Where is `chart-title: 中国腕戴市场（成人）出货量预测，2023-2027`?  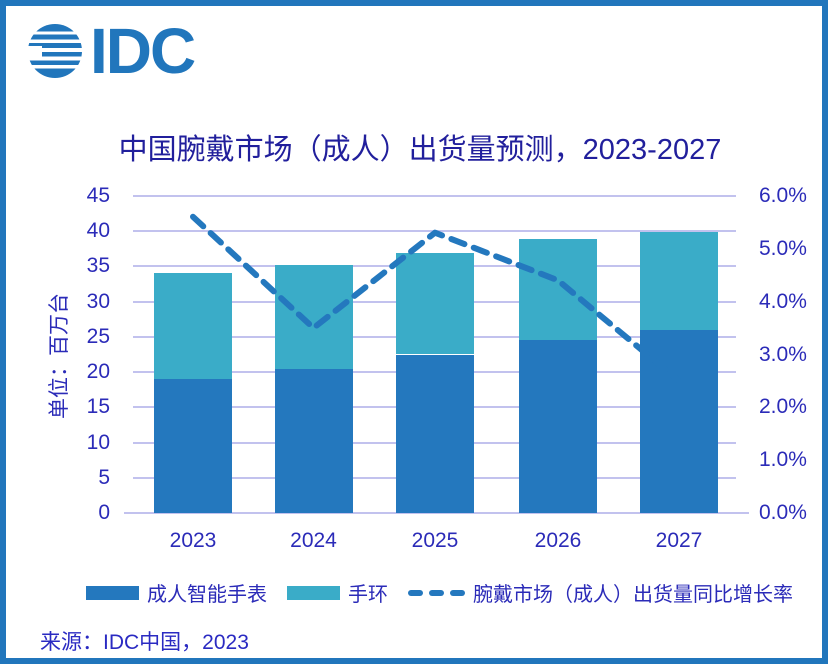
chart-title: 中国腕戴市场（成人）出货量预测，2023-2027 is located at coordinates (420, 150).